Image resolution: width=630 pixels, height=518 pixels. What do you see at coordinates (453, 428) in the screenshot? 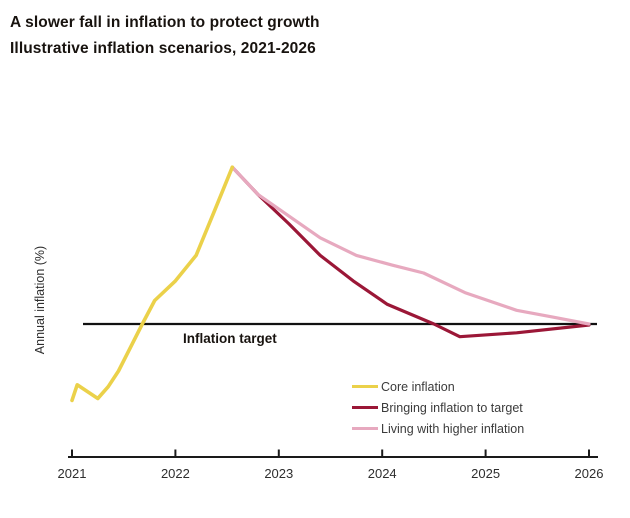
I see `legend-label-living-with-higher-inflation: Living with higher inflation` at bounding box center [453, 428].